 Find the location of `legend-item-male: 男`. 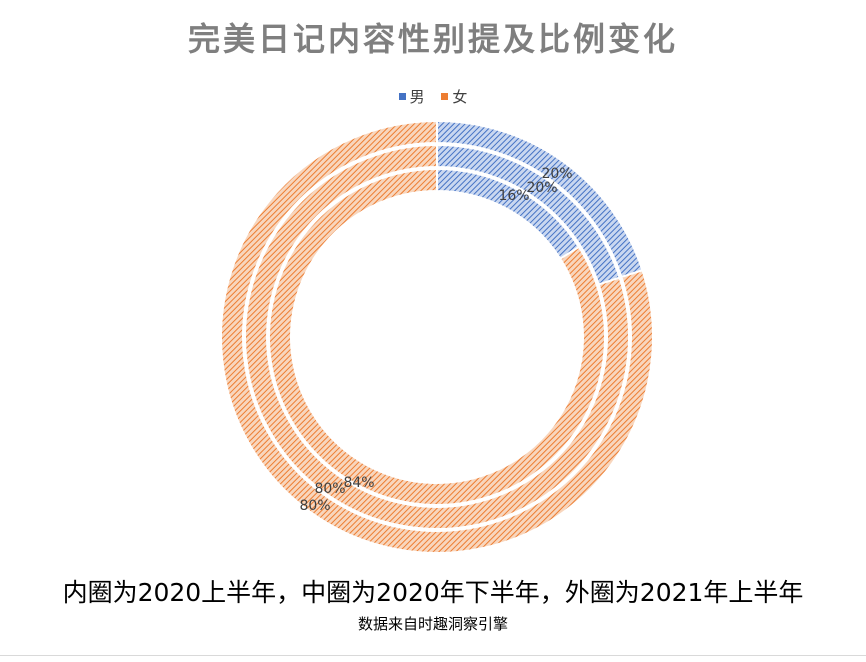

legend-item-male: 男 is located at coordinates (411, 96).